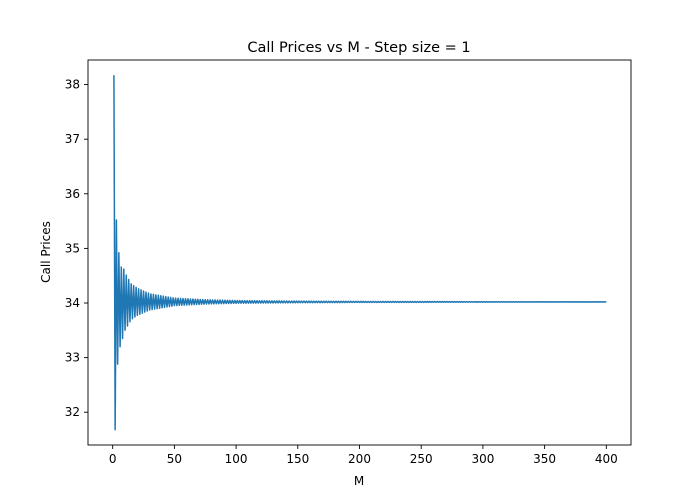 This screenshot has width=700, height=500. What do you see at coordinates (359, 459) in the screenshot?
I see `x-tick-label: 200` at bounding box center [359, 459].